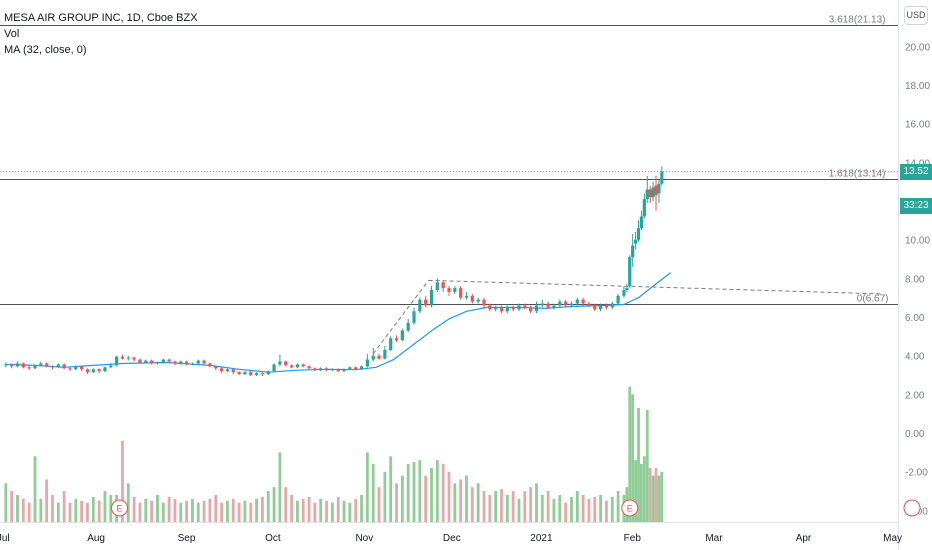  Describe the element at coordinates (912, 508) in the screenshot. I see `earnings-marker-icon` at that location.